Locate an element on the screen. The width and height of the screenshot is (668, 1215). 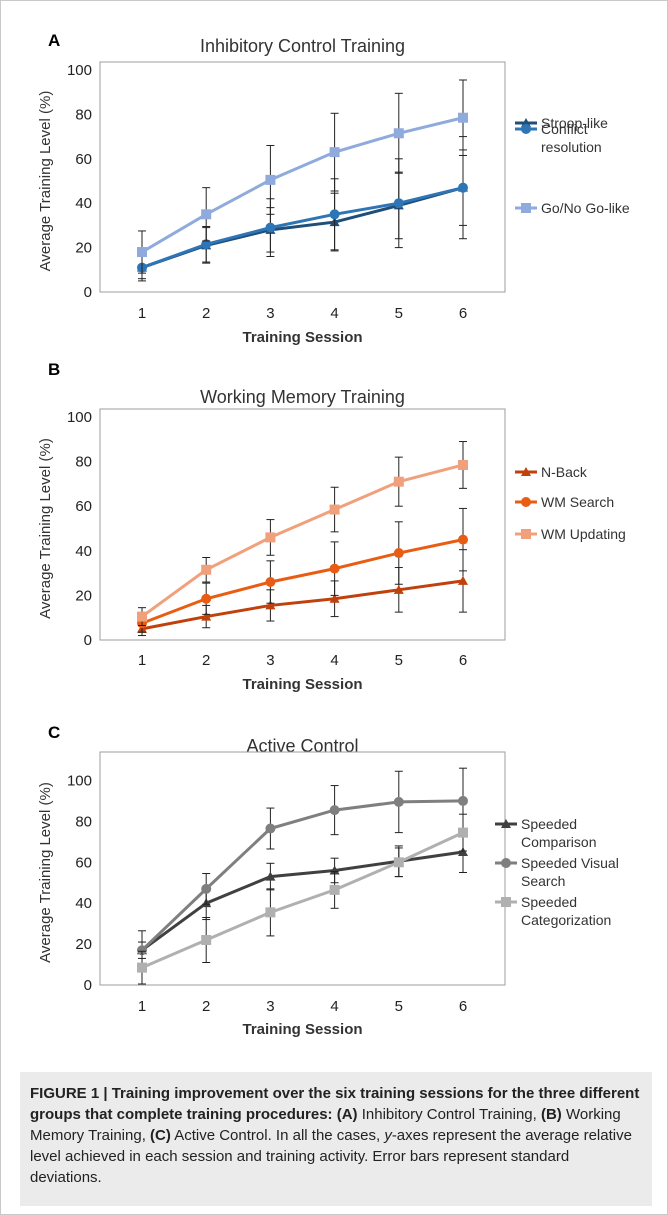
x-tick-label: 3 is located at coordinates (270, 1006).